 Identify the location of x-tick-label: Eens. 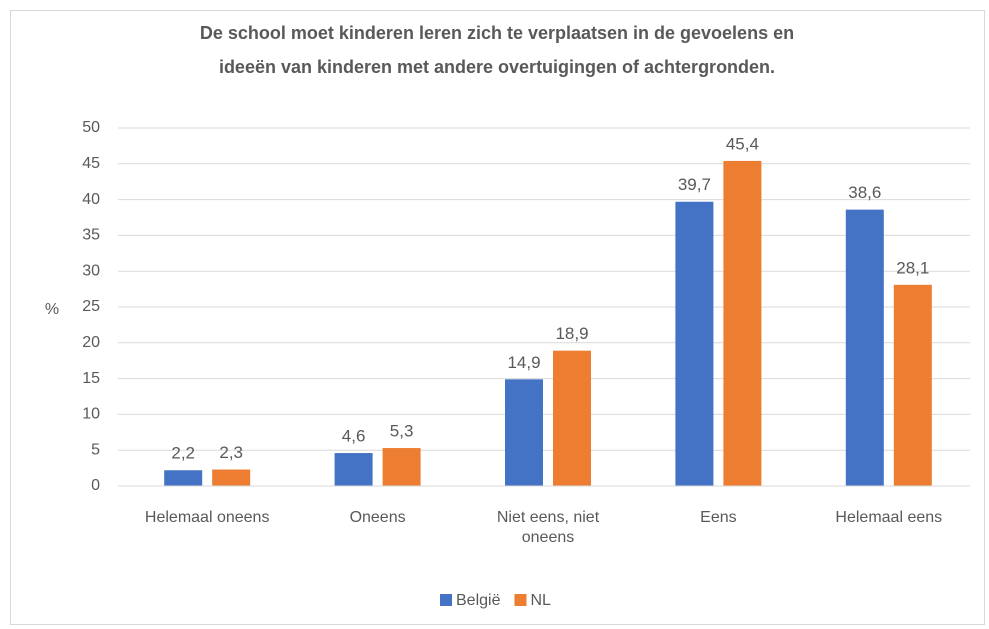
(718, 517).